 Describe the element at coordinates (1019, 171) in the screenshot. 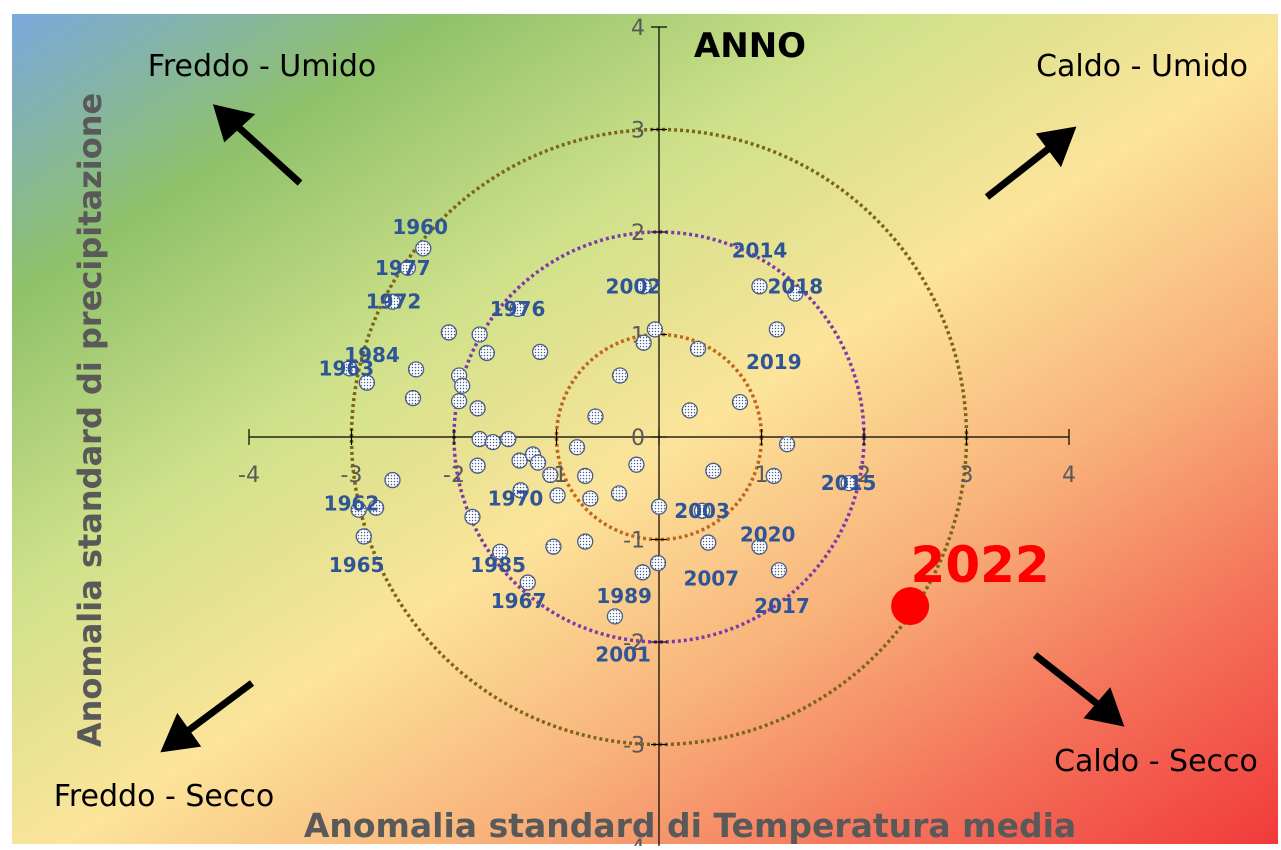

I see `arrow-up-right-icon` at that location.